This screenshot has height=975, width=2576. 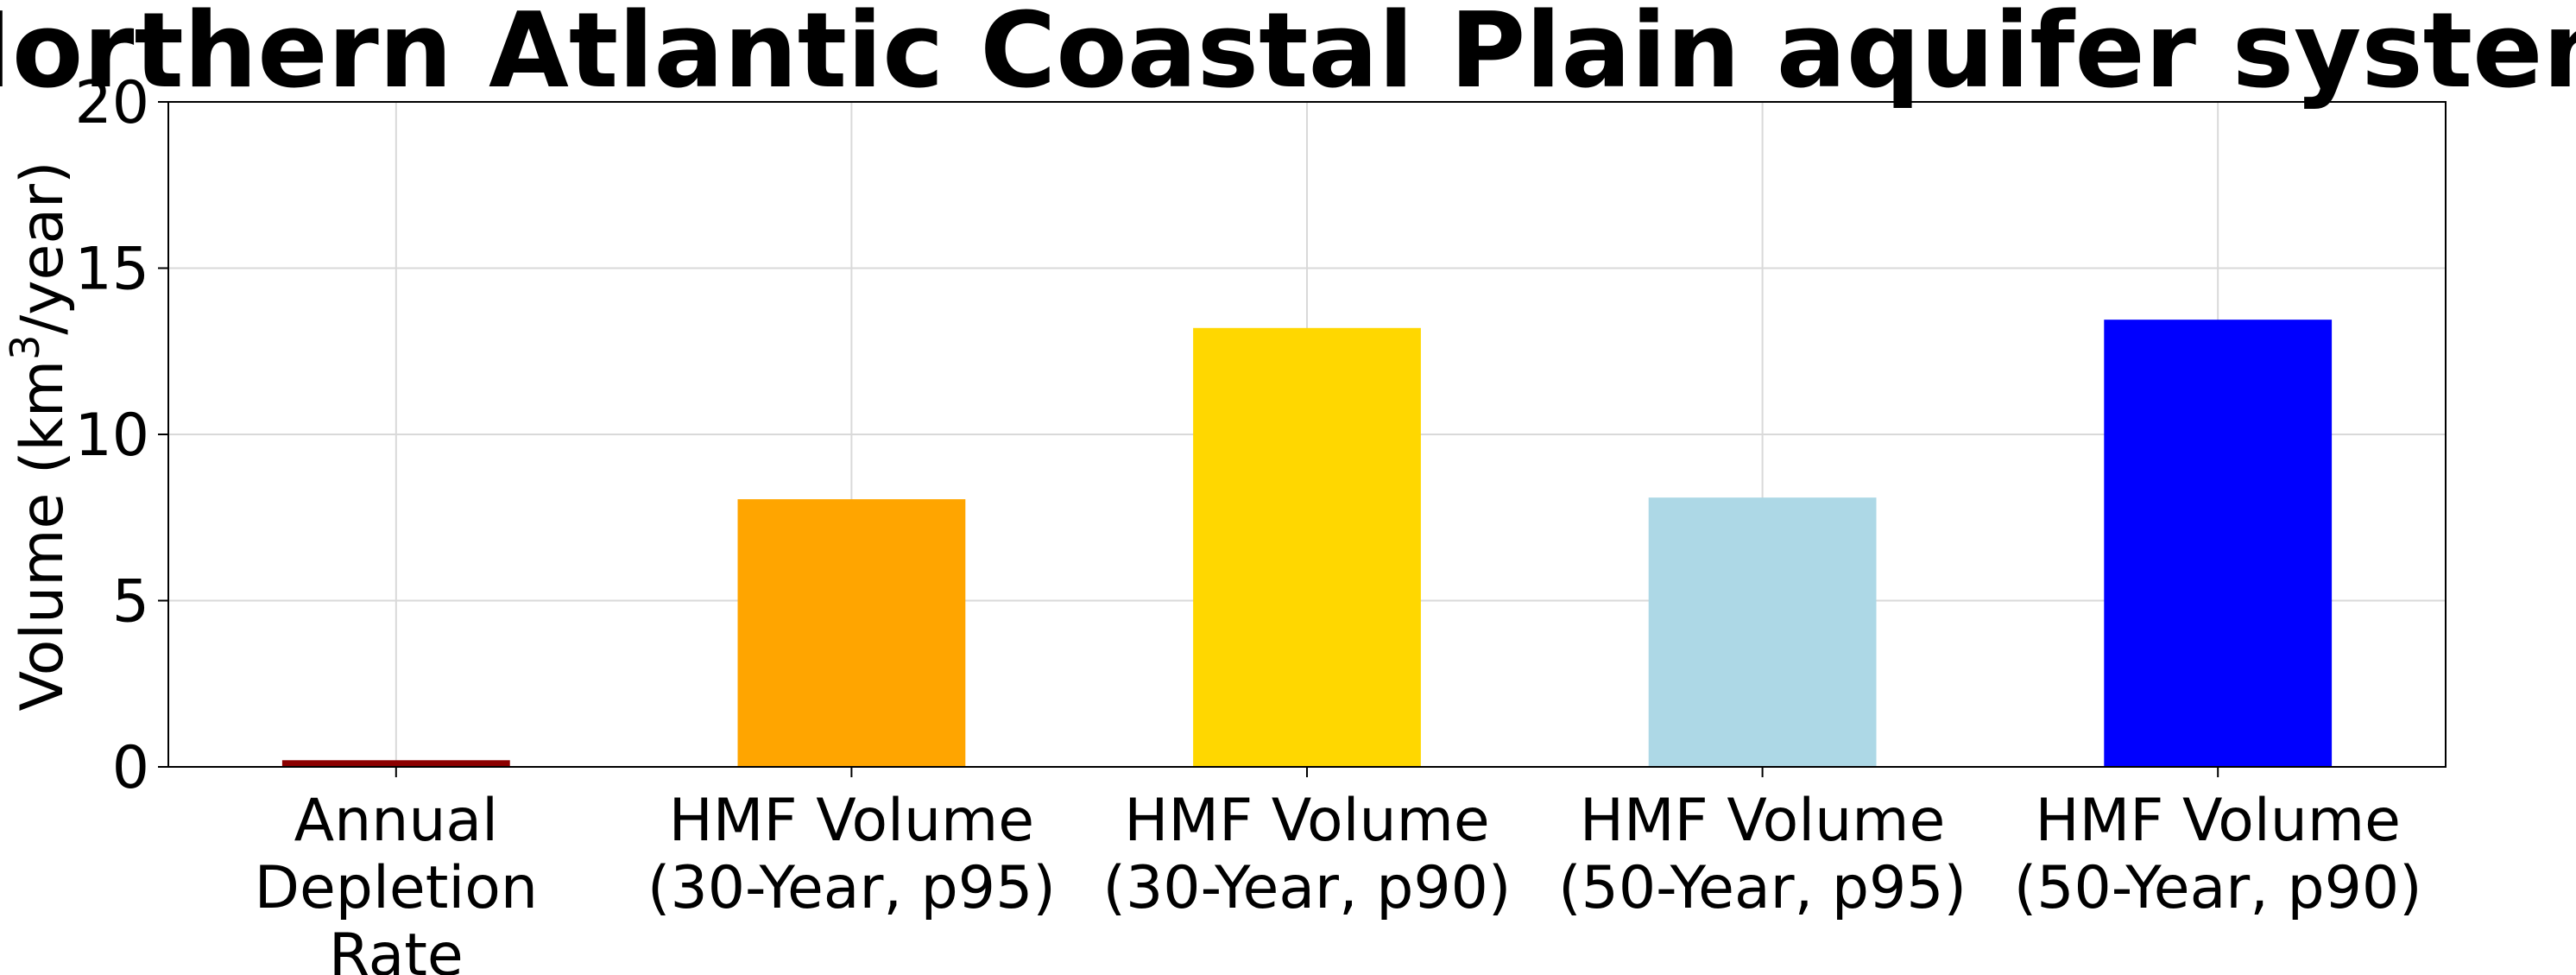 What do you see at coordinates (111, 103) in the screenshot?
I see `y-tick-label: 20` at bounding box center [111, 103].